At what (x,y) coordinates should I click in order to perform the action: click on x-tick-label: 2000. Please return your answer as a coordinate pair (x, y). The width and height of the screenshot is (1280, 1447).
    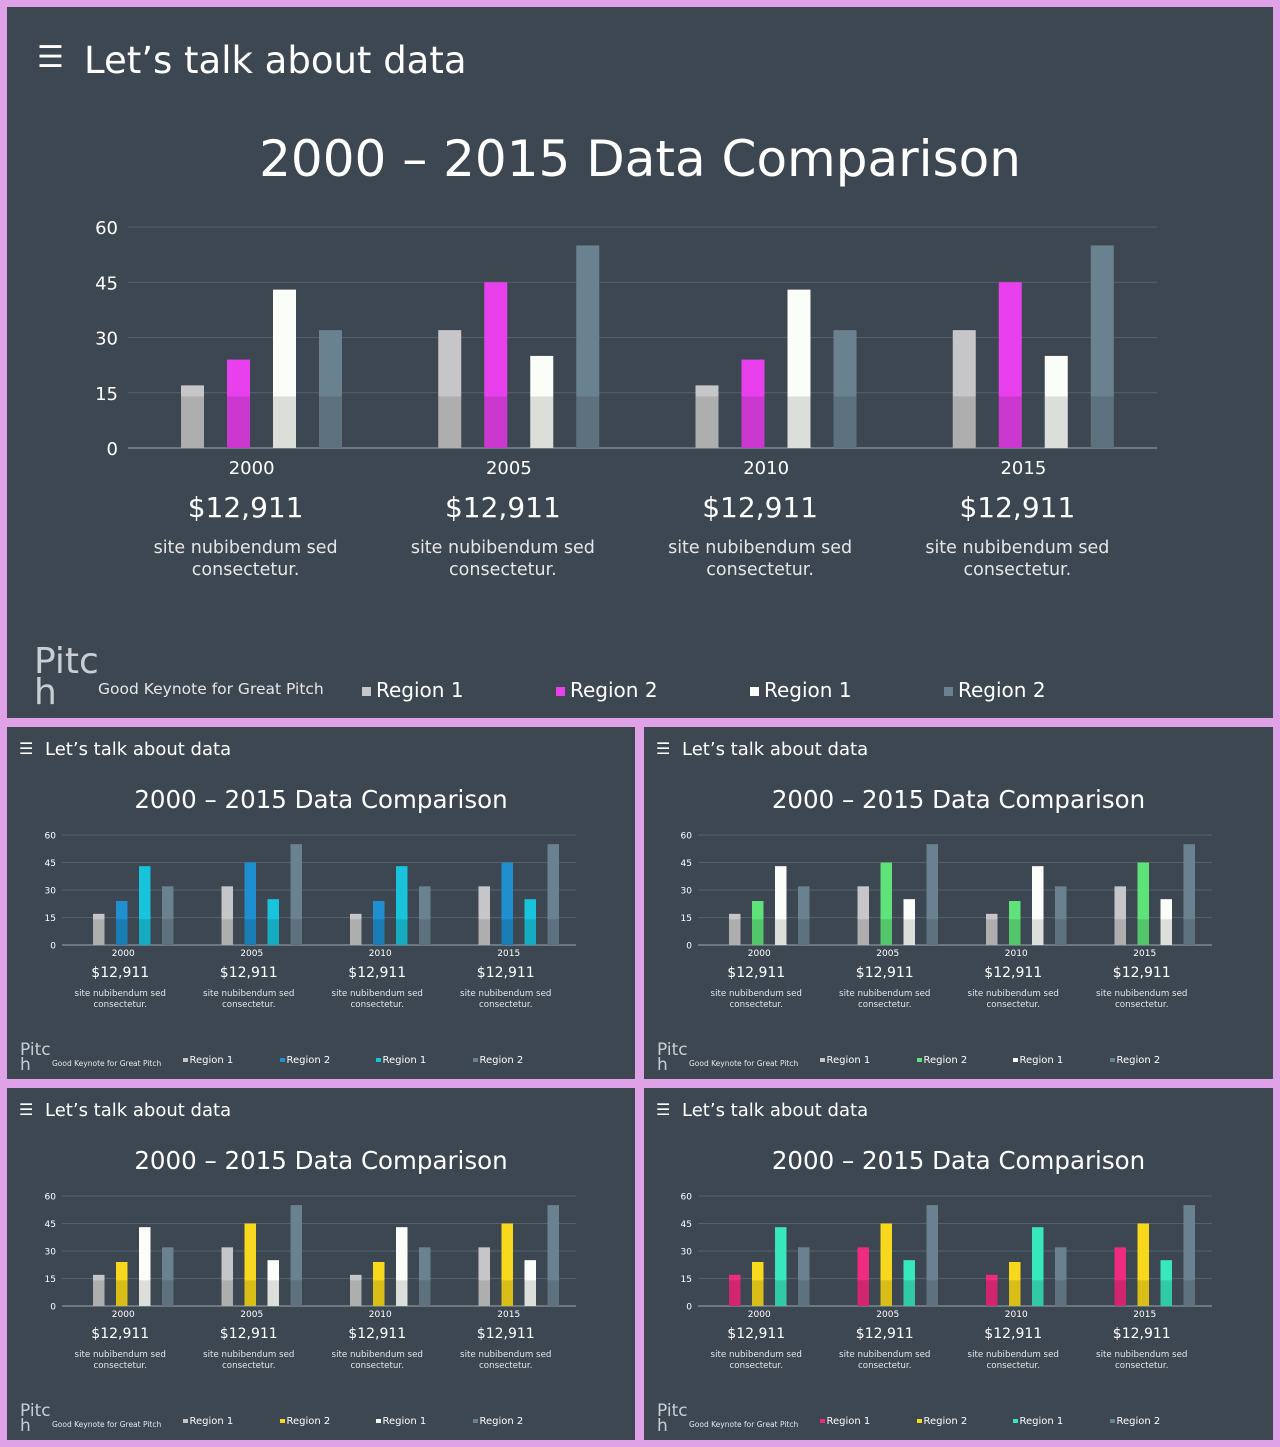
    Looking at the image, I should click on (759, 1315).